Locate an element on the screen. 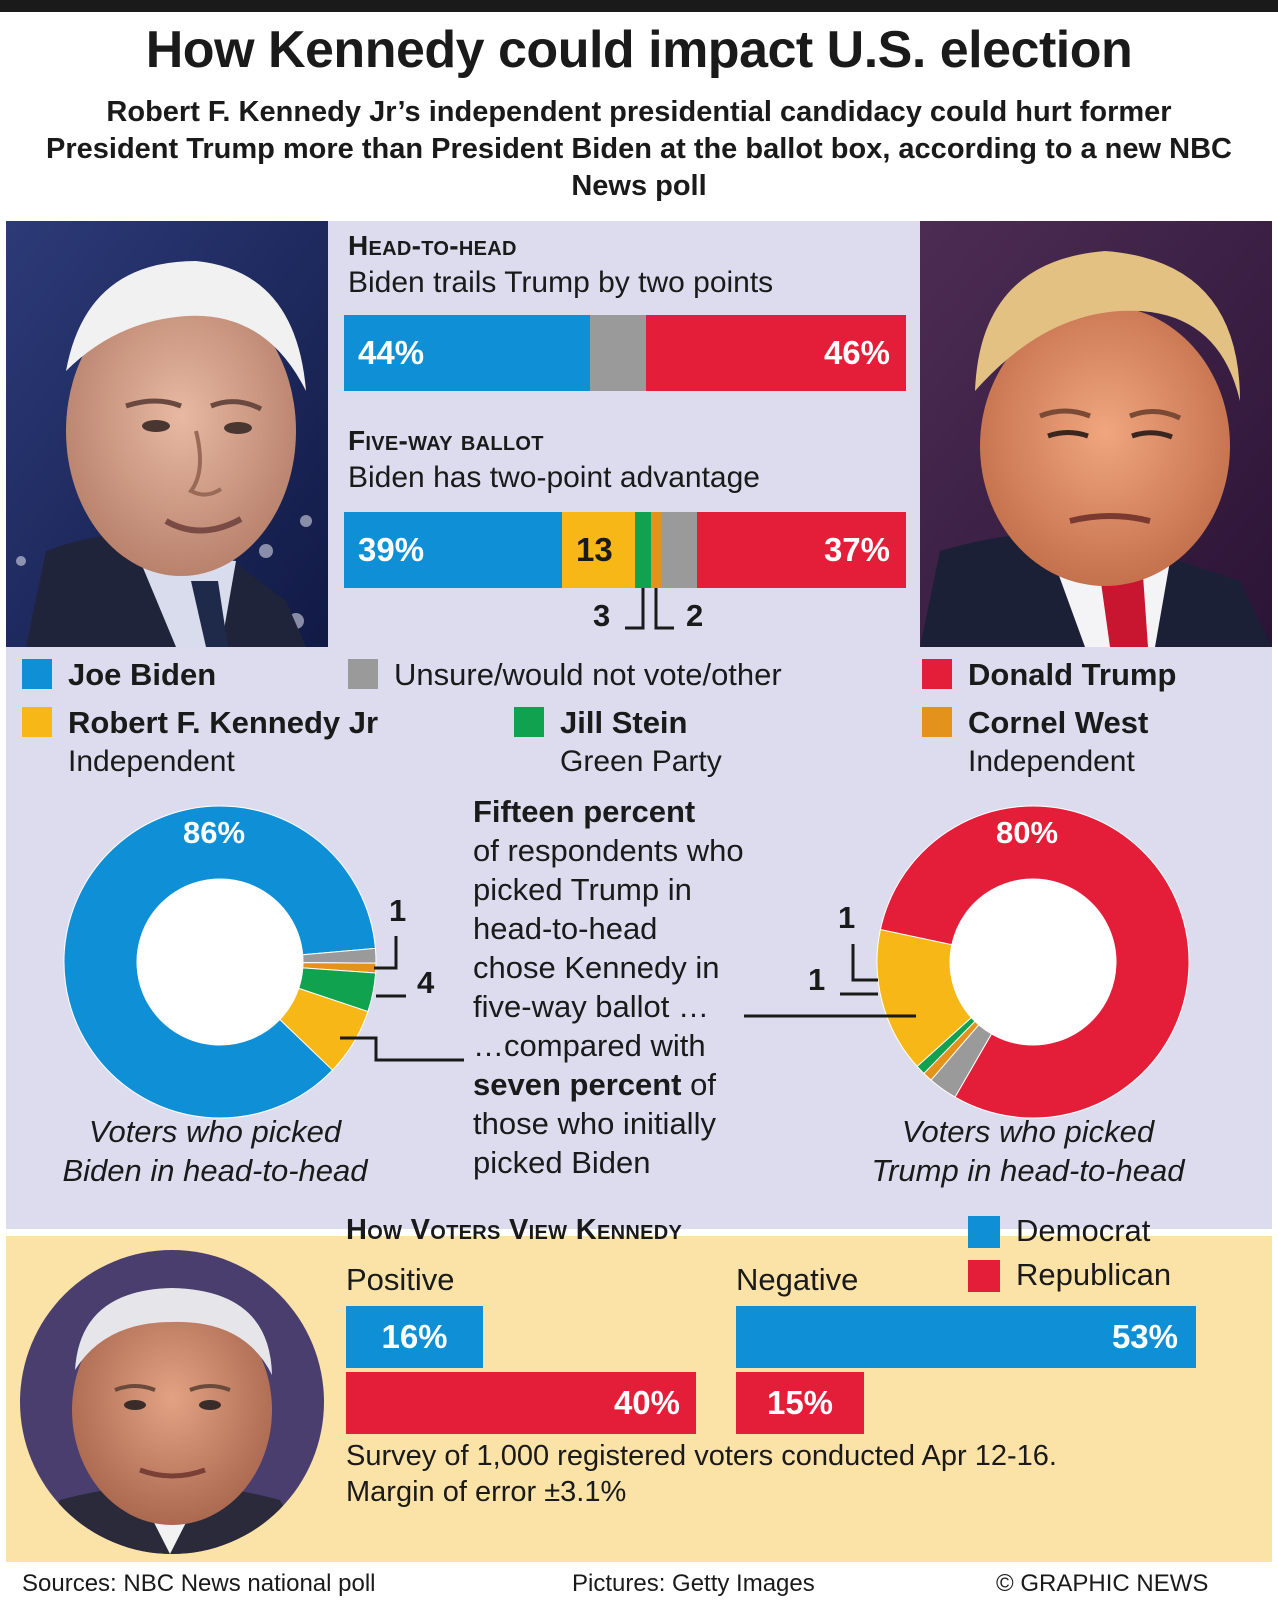  fw-kennedy-segment: 13 is located at coordinates (598, 550).